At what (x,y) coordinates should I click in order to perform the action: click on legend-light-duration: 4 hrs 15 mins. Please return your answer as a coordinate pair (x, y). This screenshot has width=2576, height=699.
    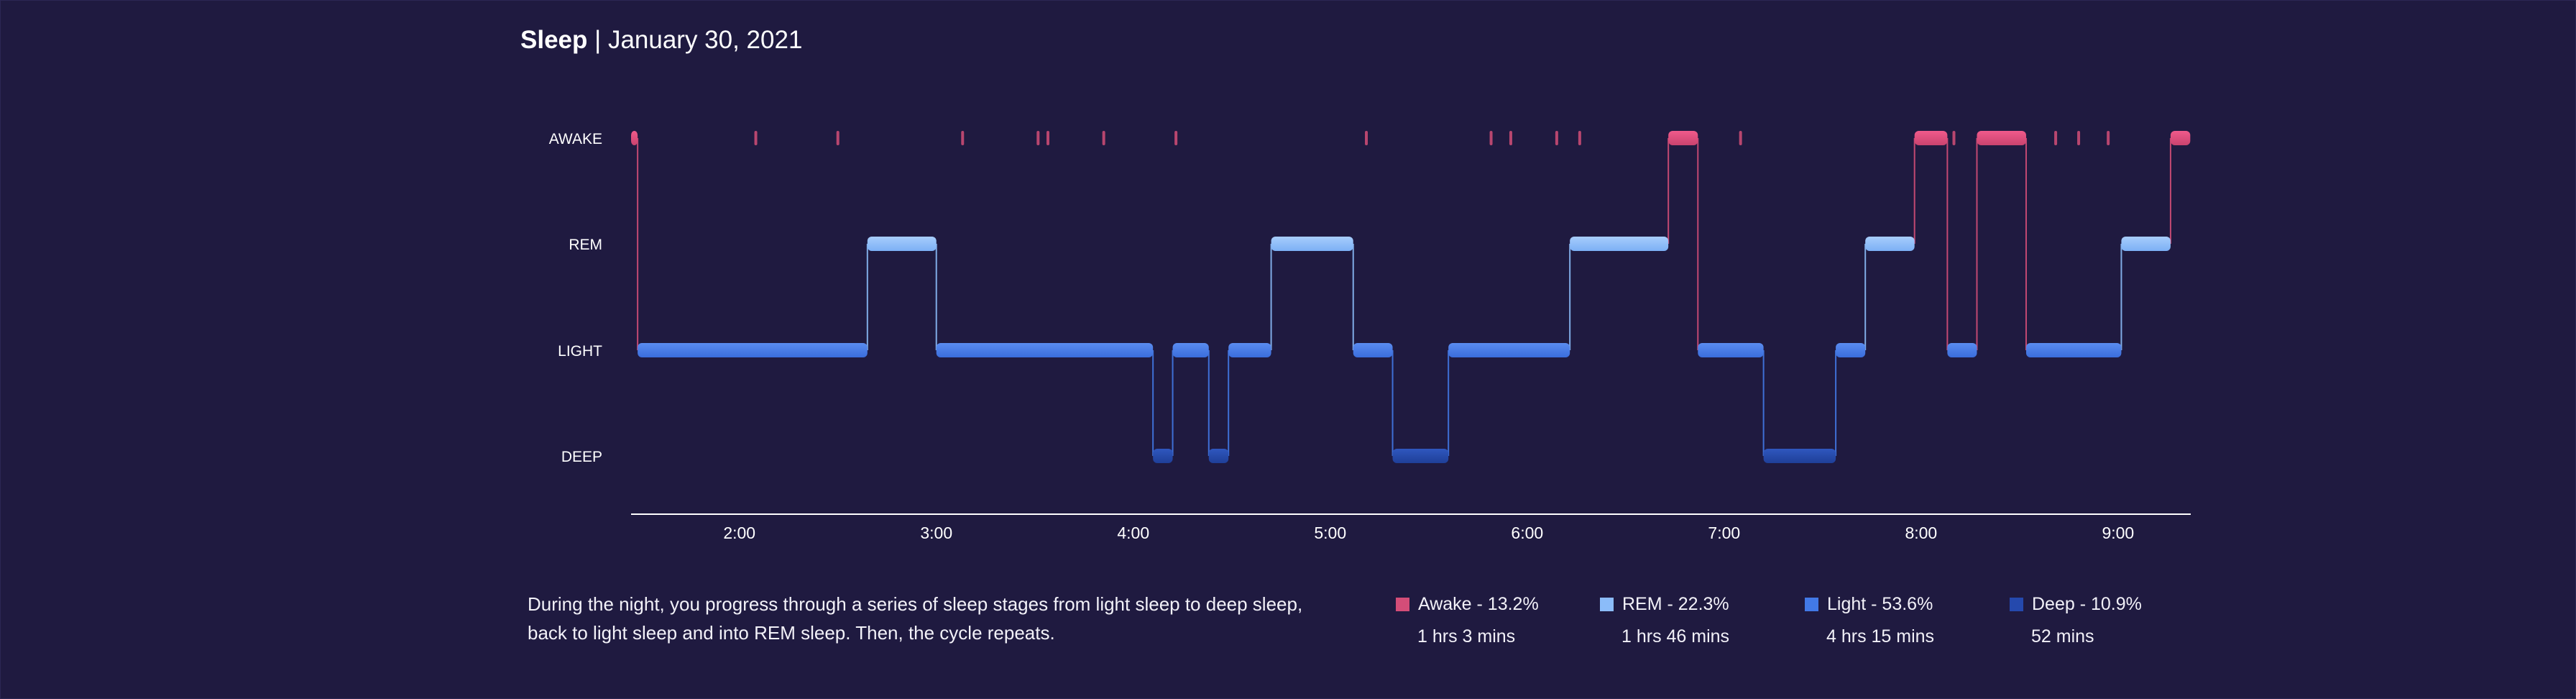
    Looking at the image, I should click on (1880, 636).